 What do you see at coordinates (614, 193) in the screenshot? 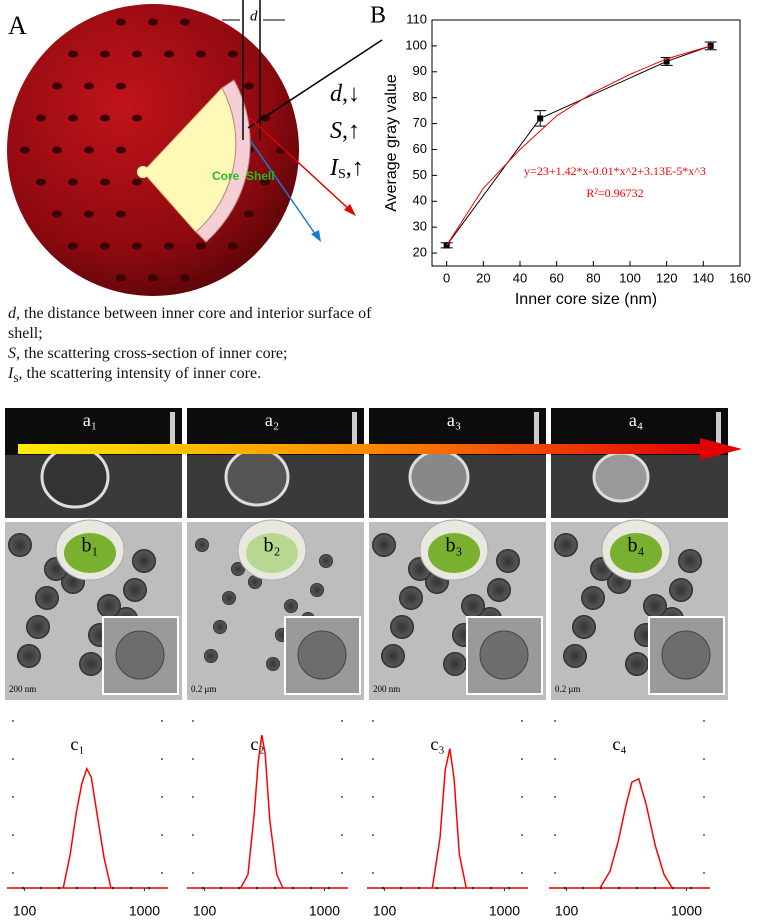
I see `annotation: R²=0.96732` at bounding box center [614, 193].